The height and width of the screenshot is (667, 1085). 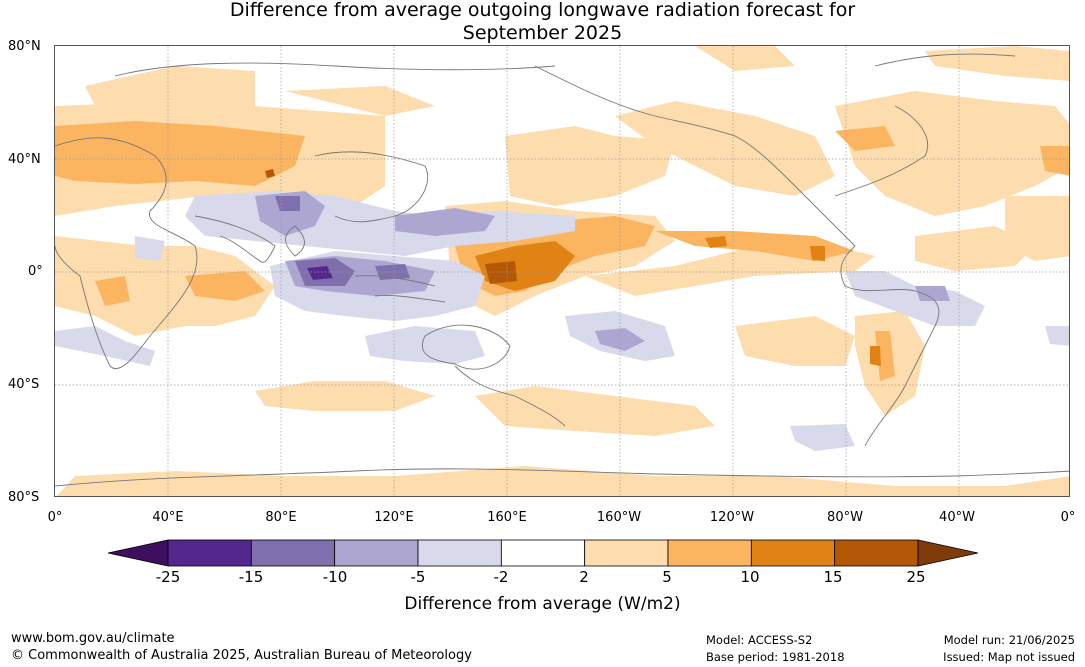 I want to click on lon-label-80w: 80°W, so click(x=845, y=517).